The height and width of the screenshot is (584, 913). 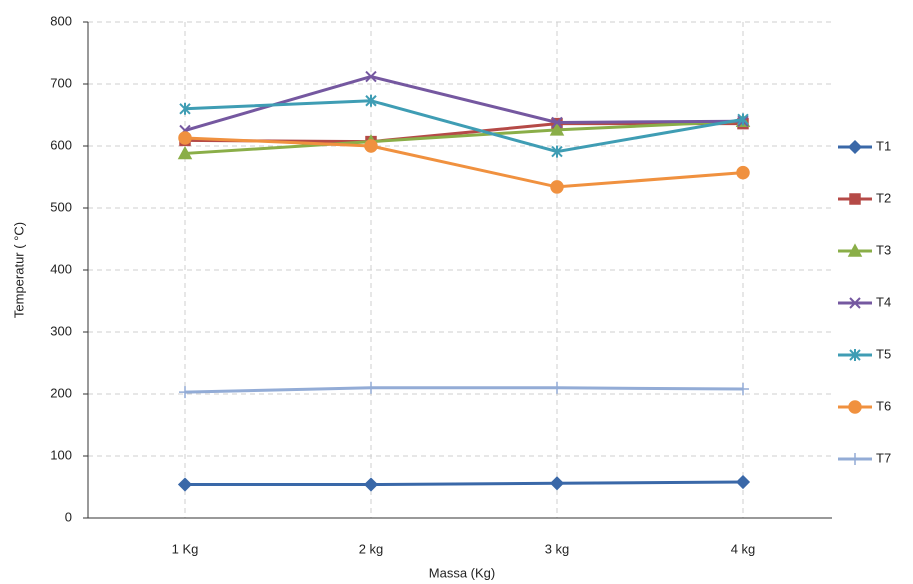 I want to click on legend-label: T4, so click(x=883, y=301).